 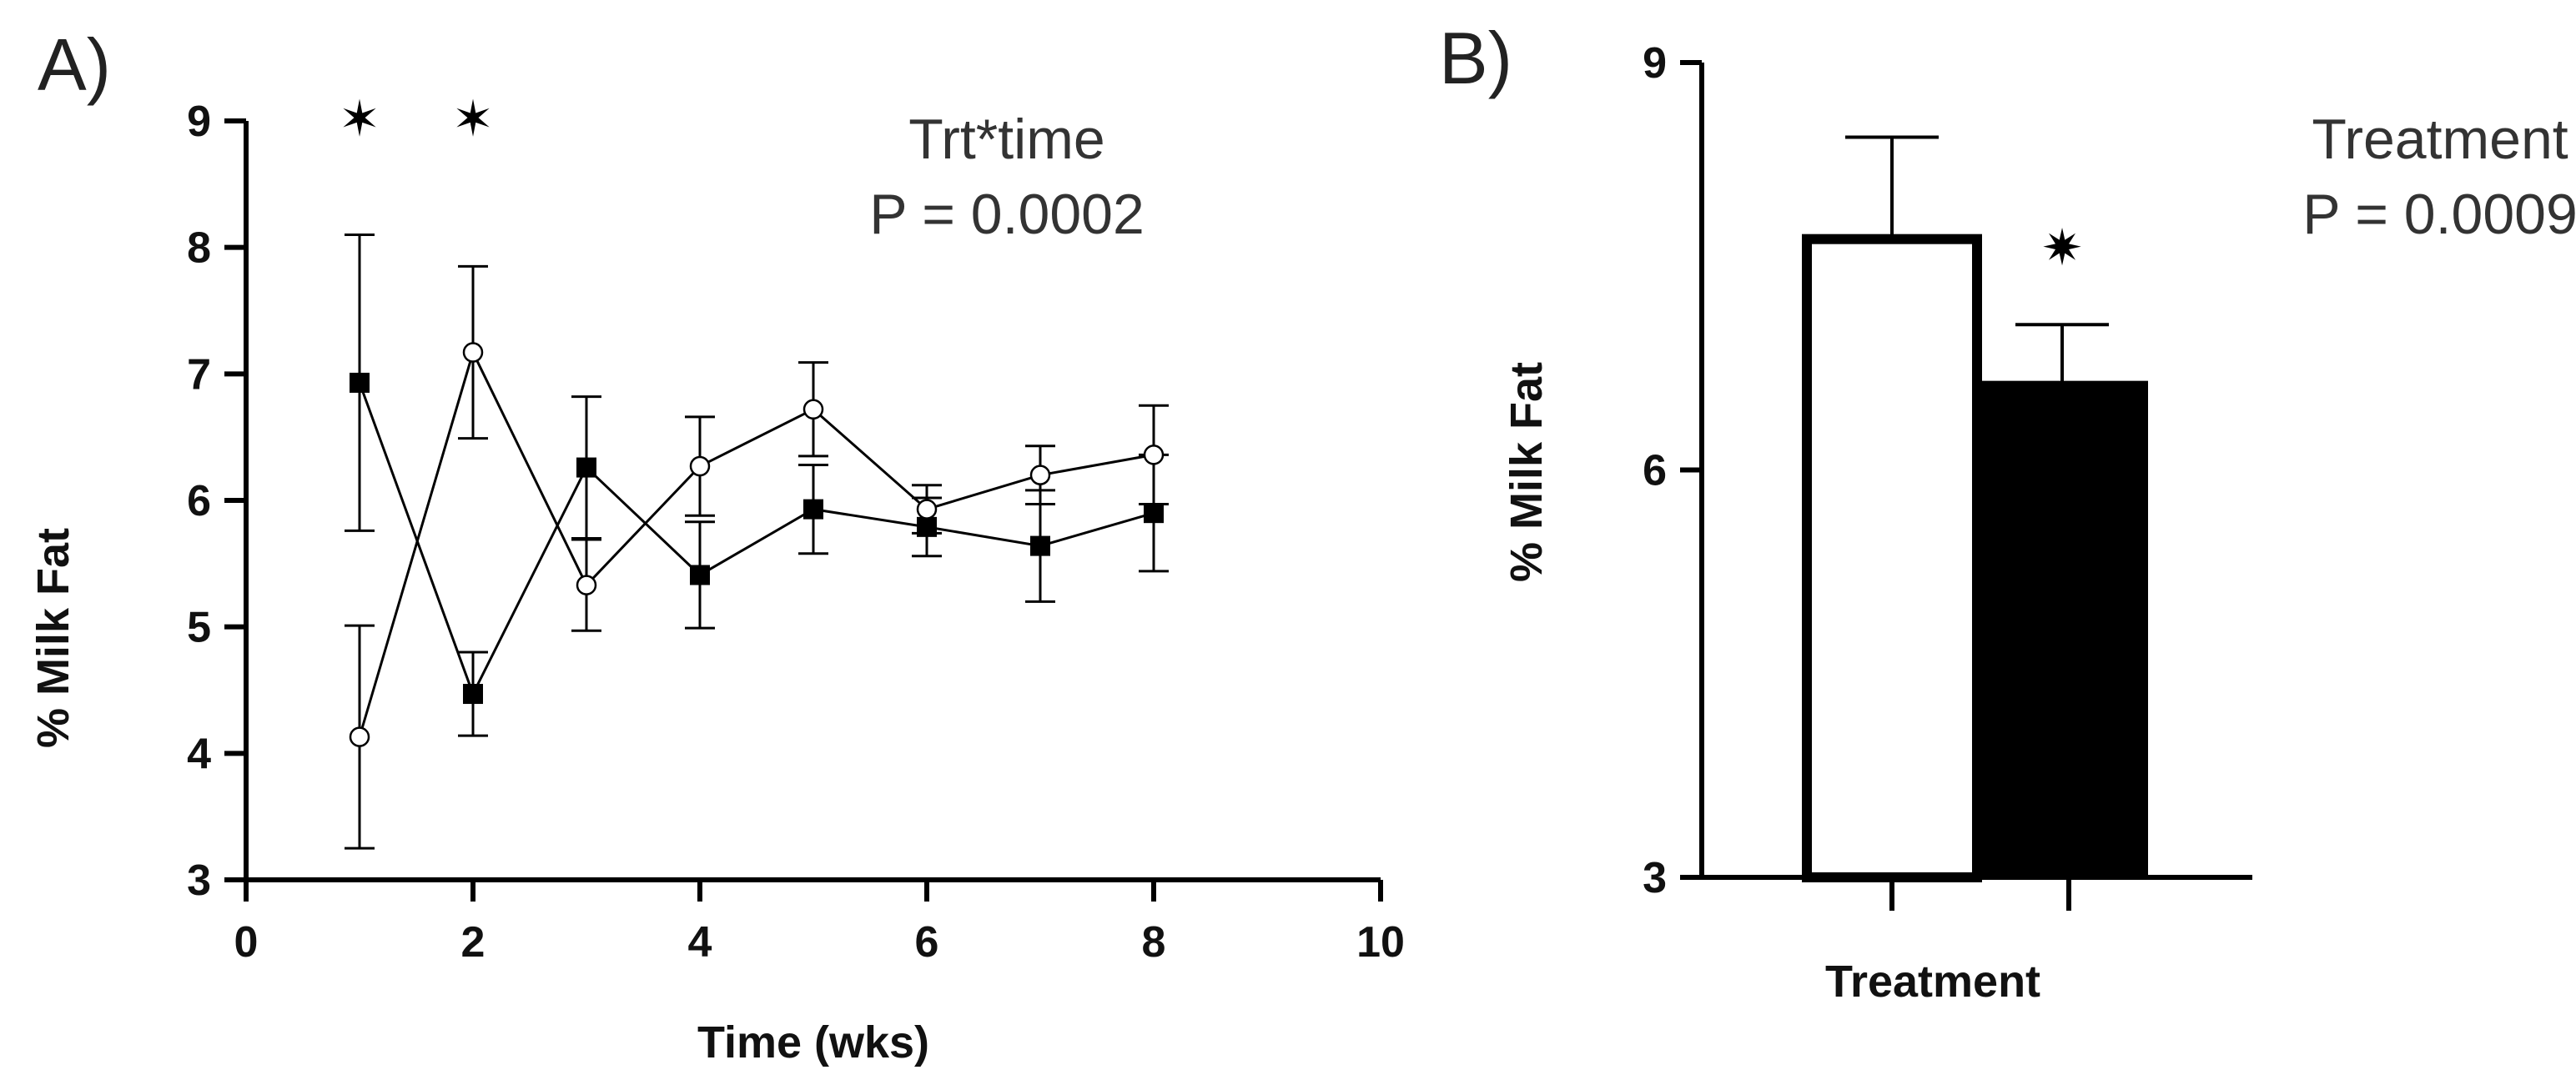 What do you see at coordinates (1154, 943) in the screenshot?
I see `chart-a-xtick-label: 8` at bounding box center [1154, 943].